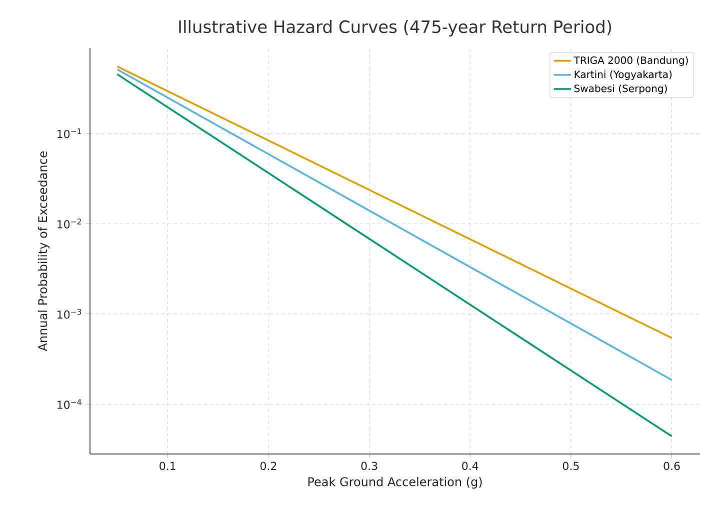 Image resolution: width=705 pixels, height=507 pixels. I want to click on legend-label: Swabesi (Serpong), so click(620, 89).